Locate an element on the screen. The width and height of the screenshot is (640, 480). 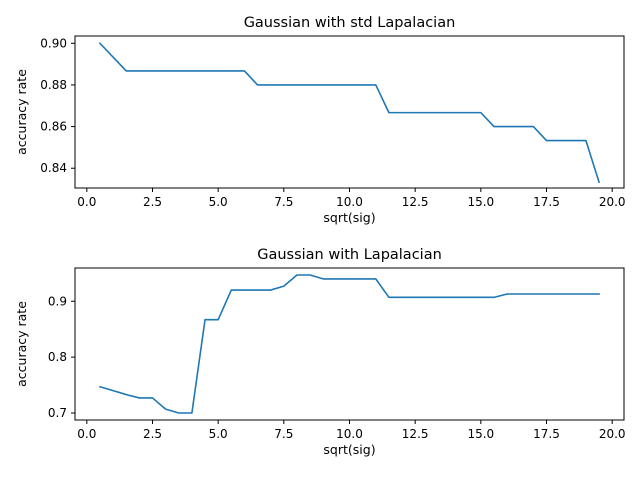
y-tick-label: 0.9 is located at coordinates (57, 301).